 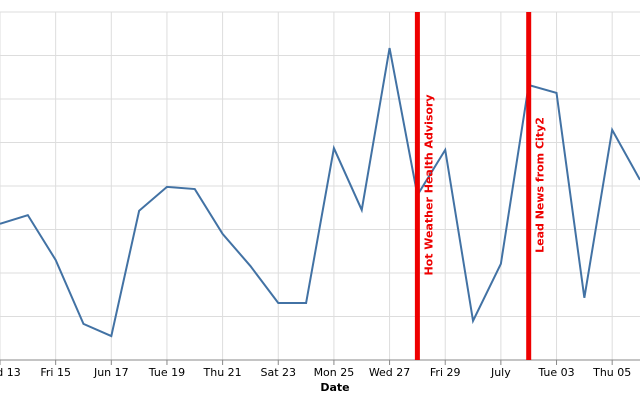 What do you see at coordinates (166, 372) in the screenshot?
I see `x-tick-label: Tue 19` at bounding box center [166, 372].